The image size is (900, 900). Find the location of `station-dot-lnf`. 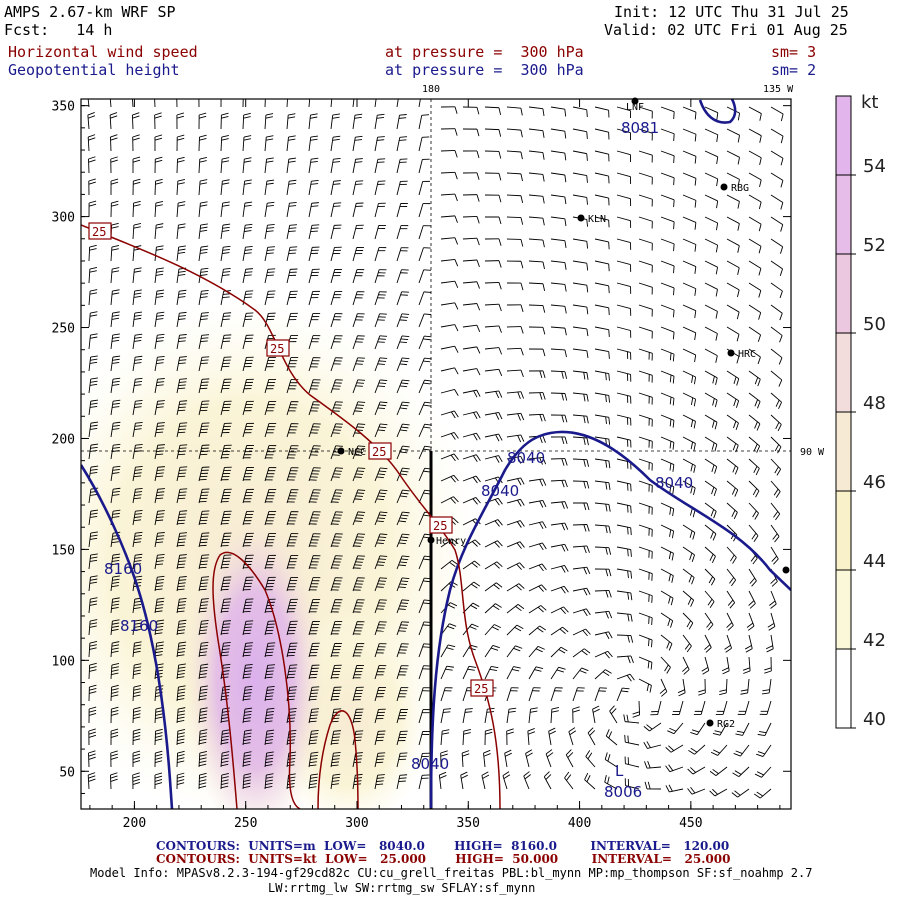

station-dot-lnf is located at coordinates (635, 101).